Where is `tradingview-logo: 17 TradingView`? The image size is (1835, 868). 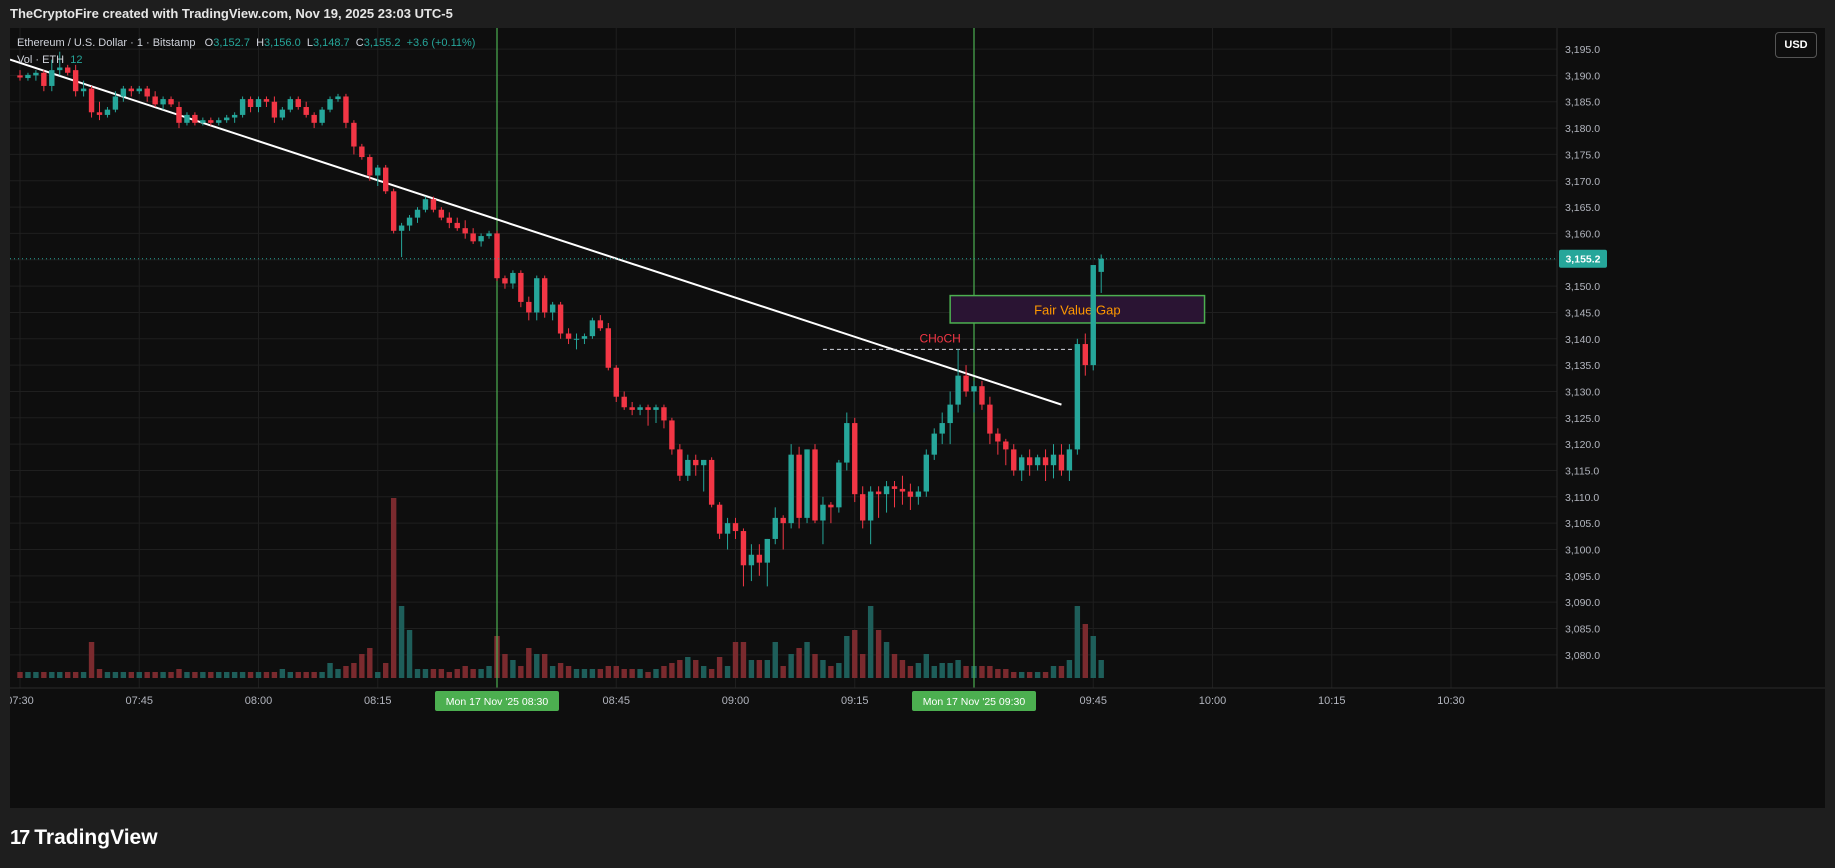 tradingview-logo: 17 TradingView is located at coordinates (84, 838).